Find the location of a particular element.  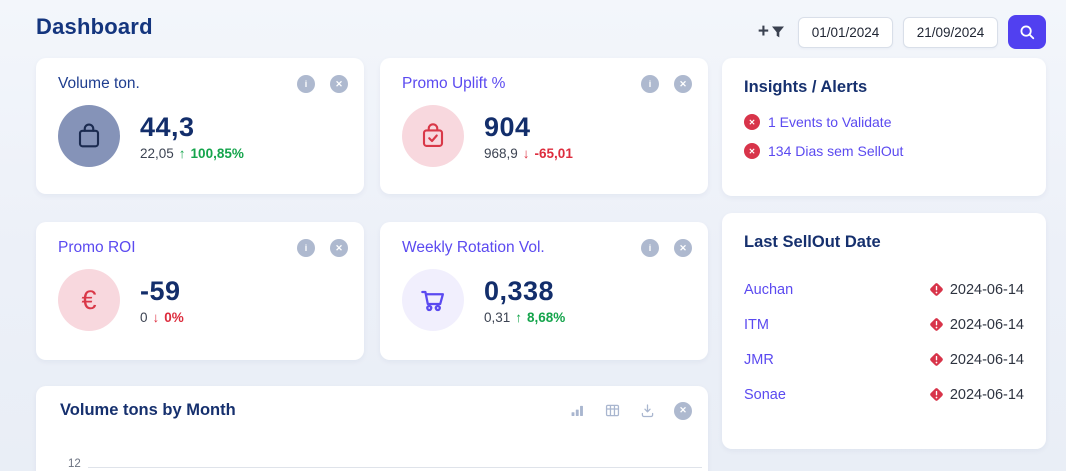

sellout-row-itm: ITM 2024-06-14 is located at coordinates (884, 324).